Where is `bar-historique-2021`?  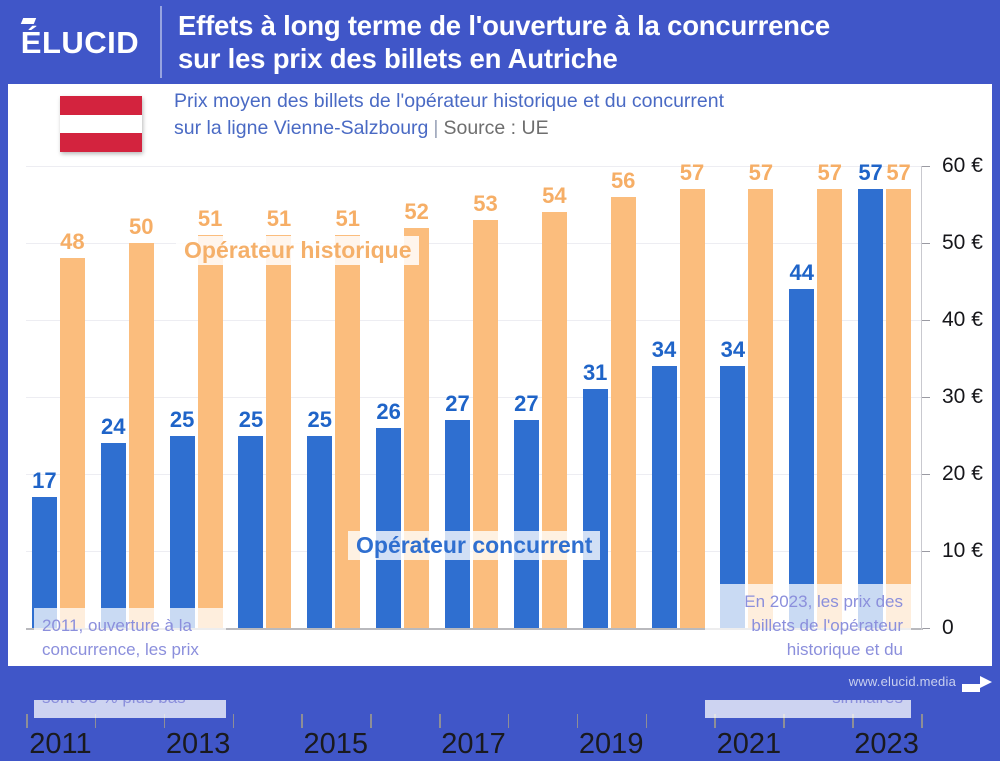 bar-historique-2021 is located at coordinates (761, 408).